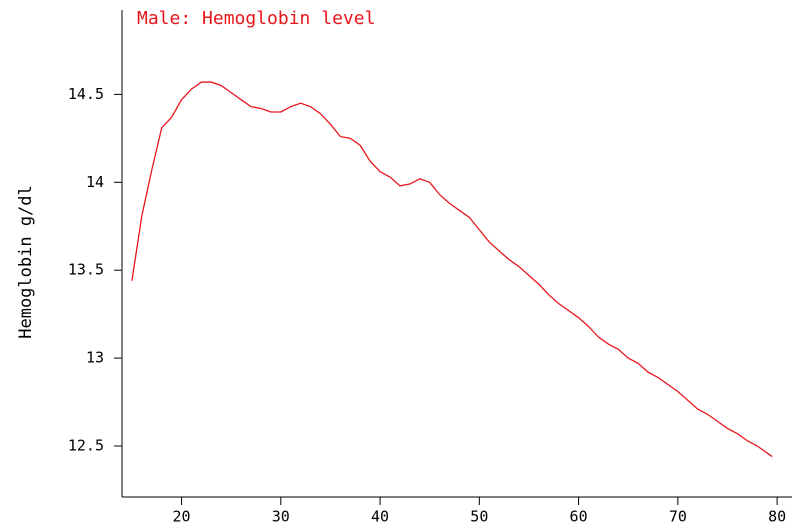  What do you see at coordinates (380, 517) in the screenshot?
I see `x-tick-label: 40` at bounding box center [380, 517].